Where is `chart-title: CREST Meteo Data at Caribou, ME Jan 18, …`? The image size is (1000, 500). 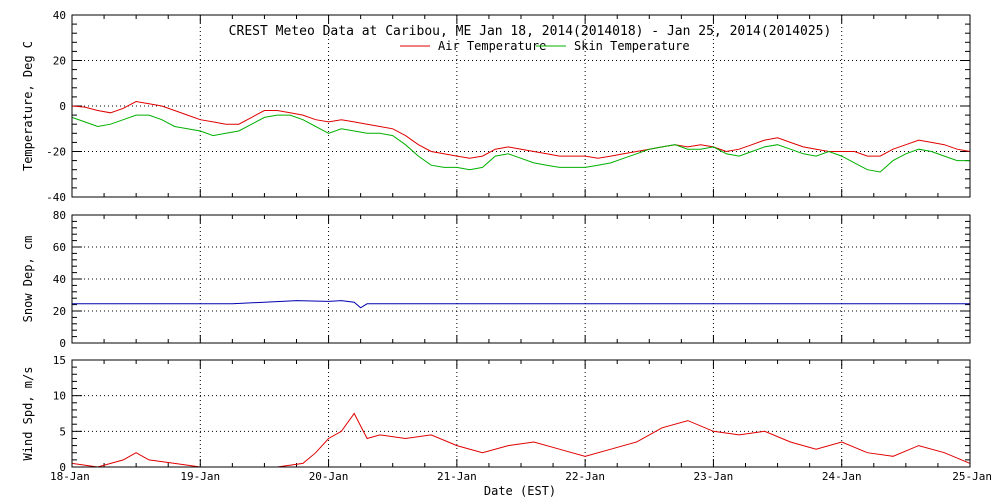
chart-title: CREST Meteo Data at Caribou, ME Jan 18, … is located at coordinates (530, 31).